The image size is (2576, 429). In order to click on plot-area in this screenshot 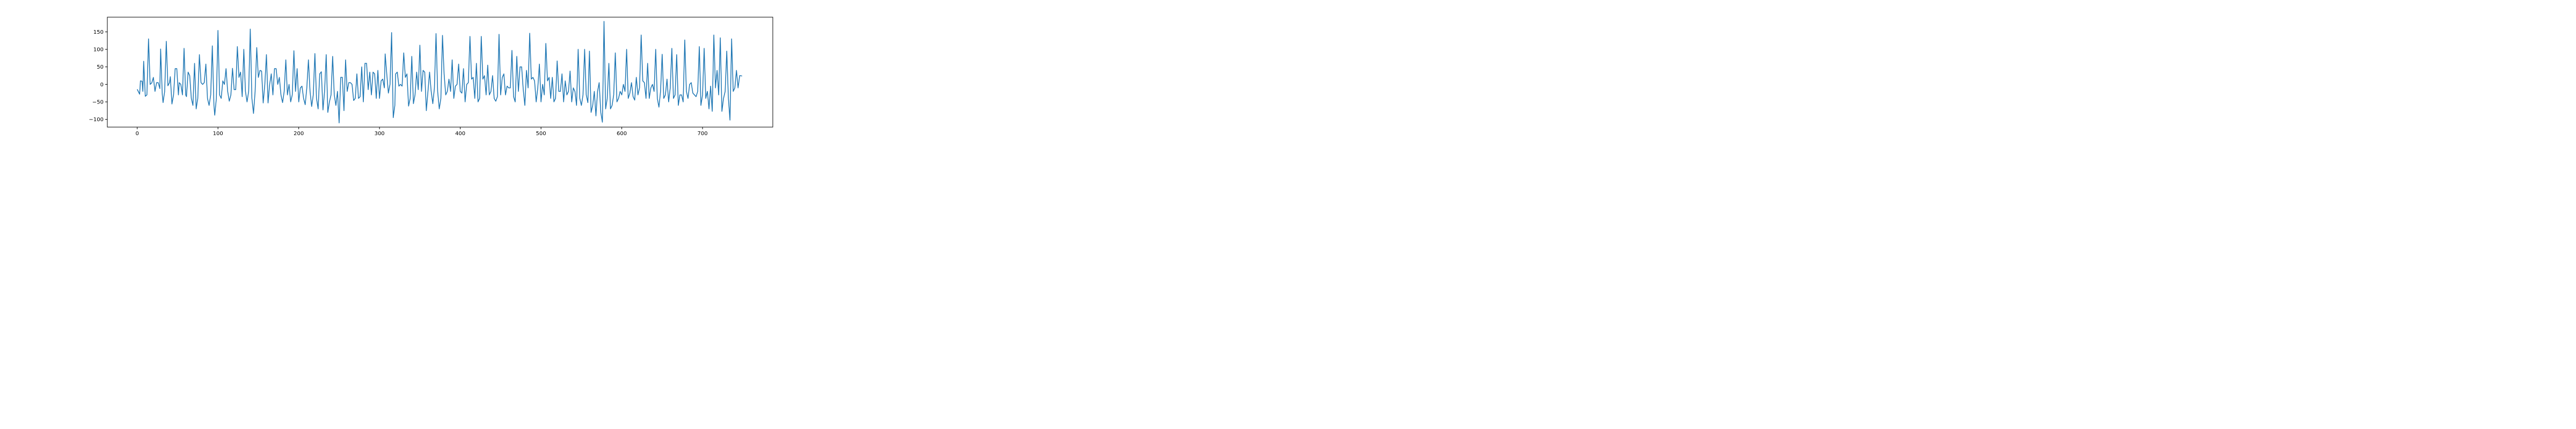, I will do `click(439, 72)`.